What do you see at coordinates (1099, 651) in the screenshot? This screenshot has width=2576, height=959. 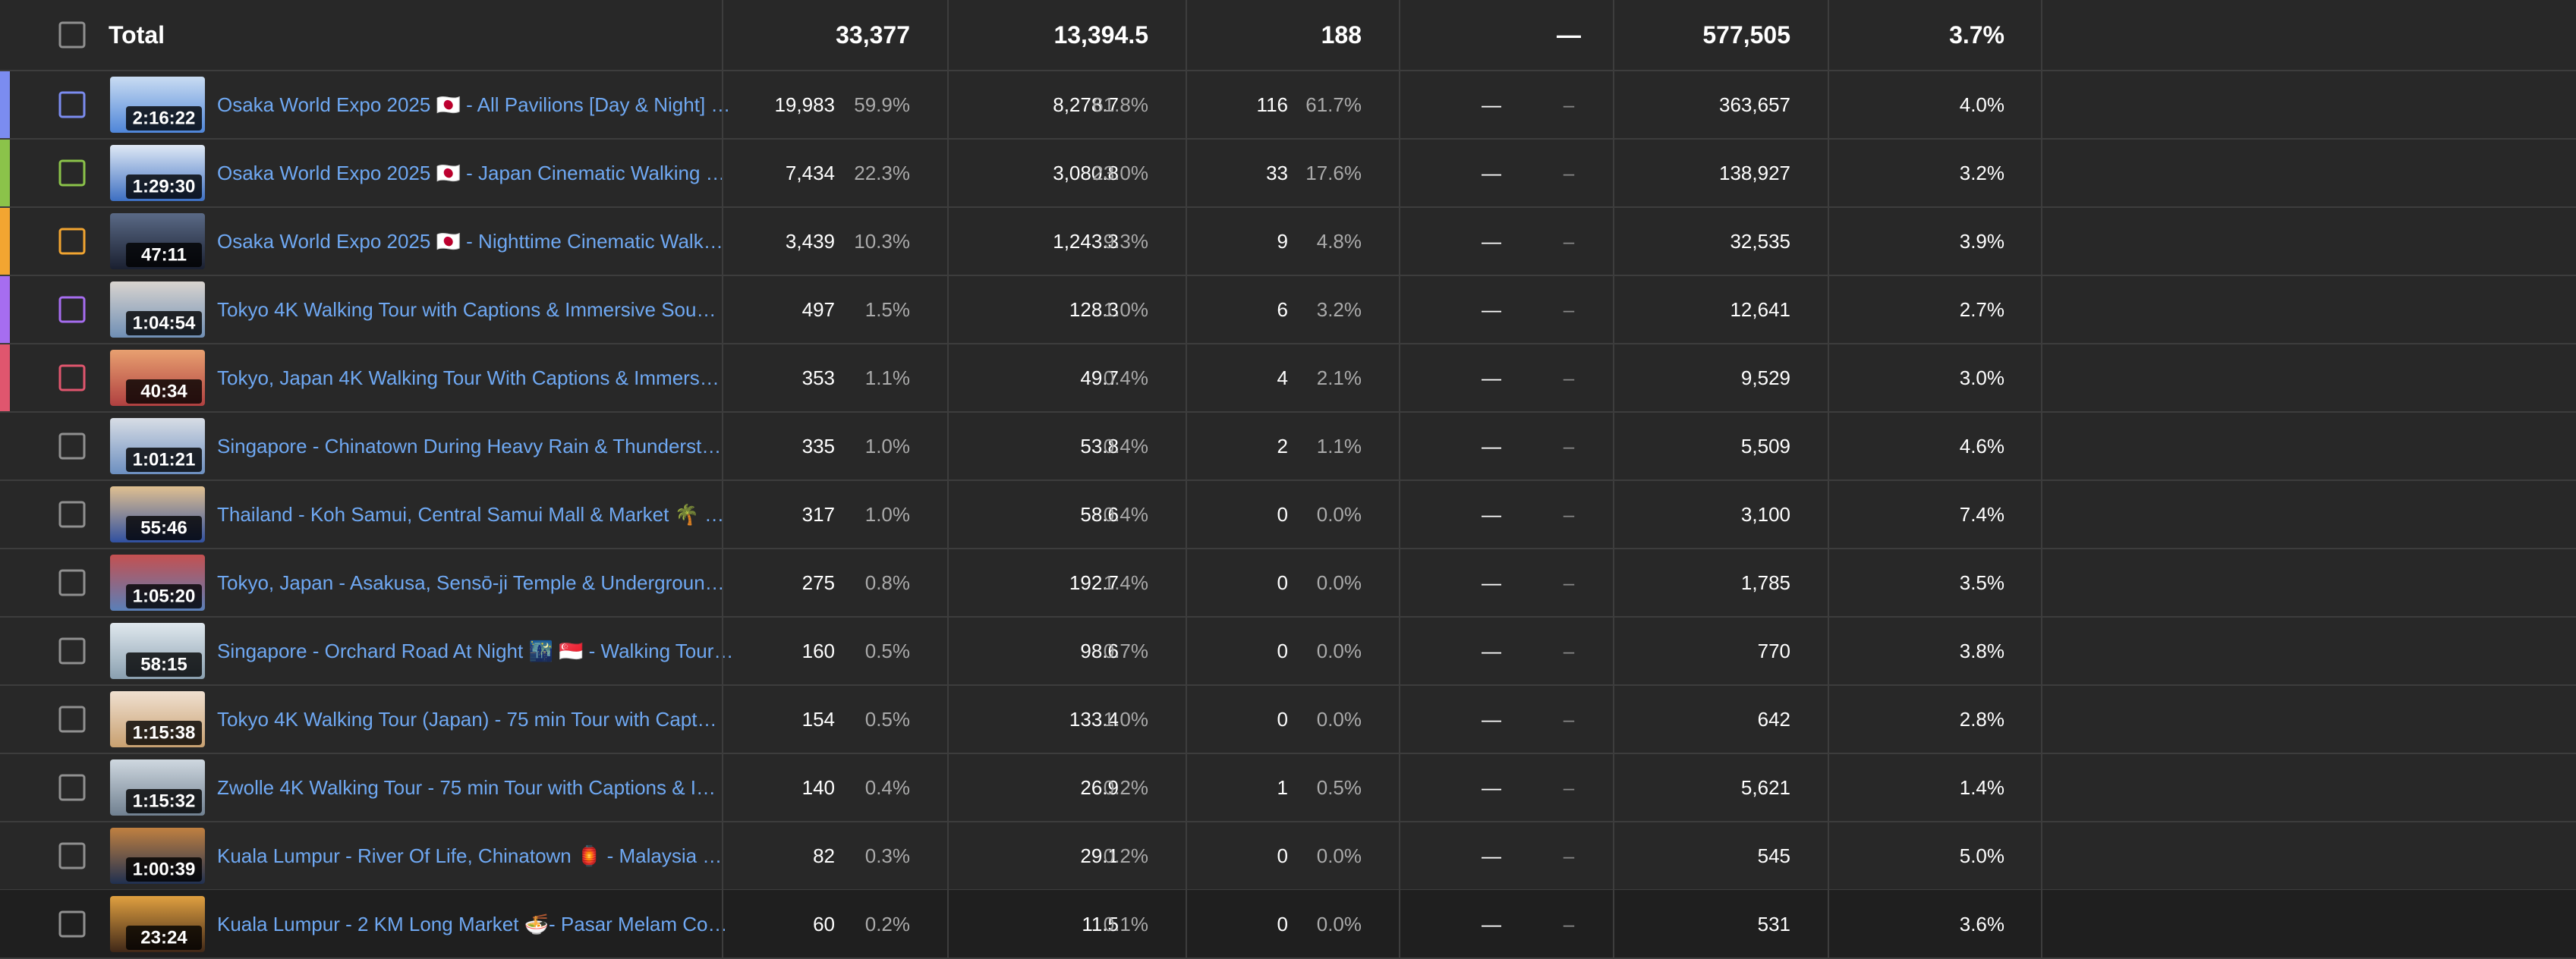 I see `cell-value: 98.6` at bounding box center [1099, 651].